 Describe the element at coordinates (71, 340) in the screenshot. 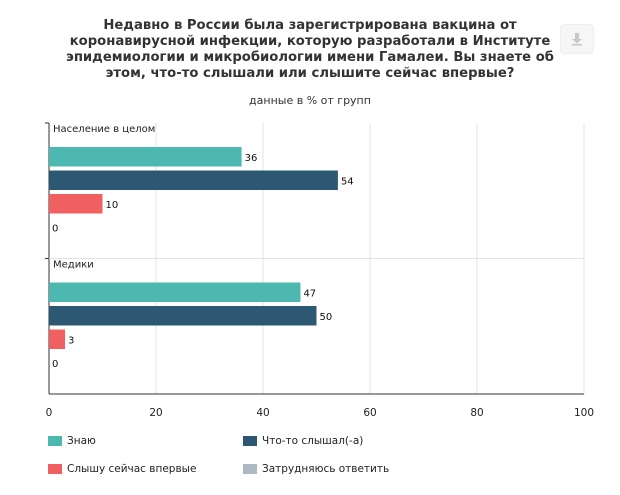

I see `data-label: 3` at that location.